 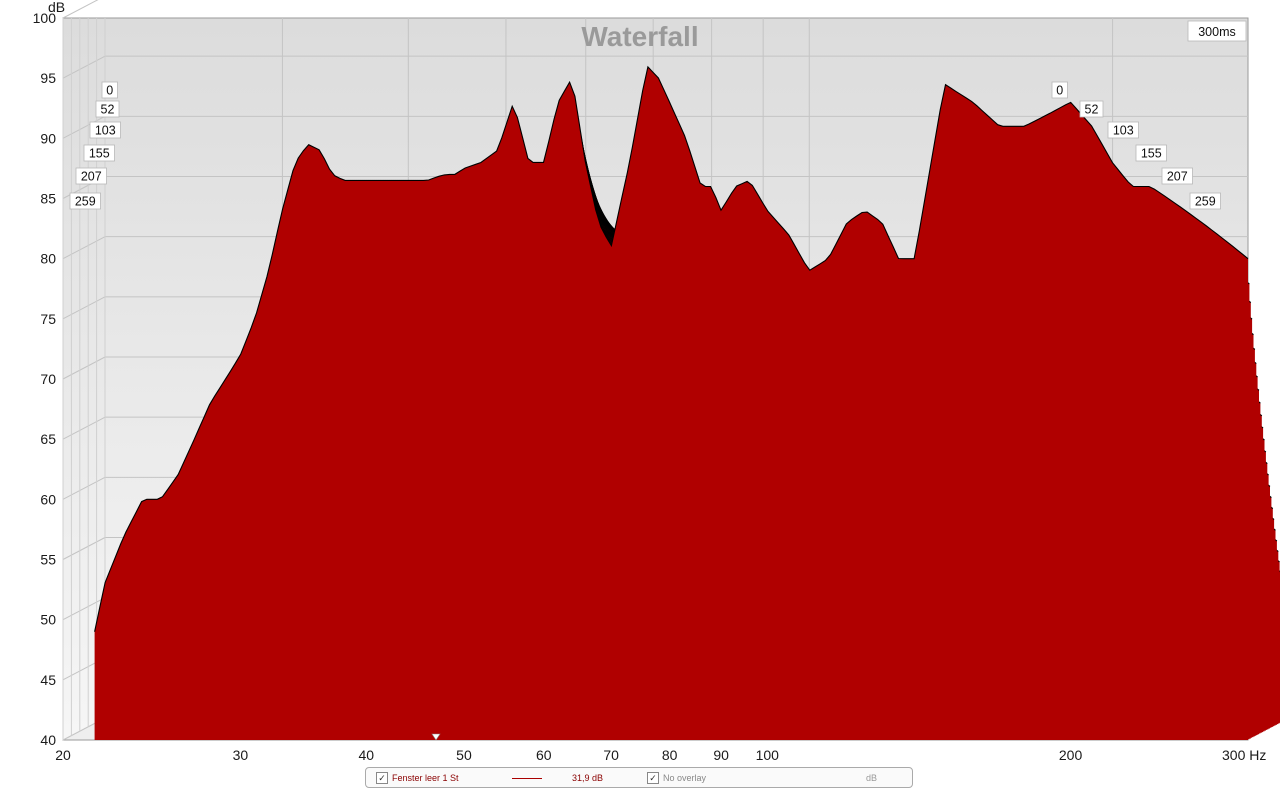 What do you see at coordinates (48, 439) in the screenshot?
I see `y-tick-label: 65` at bounding box center [48, 439].